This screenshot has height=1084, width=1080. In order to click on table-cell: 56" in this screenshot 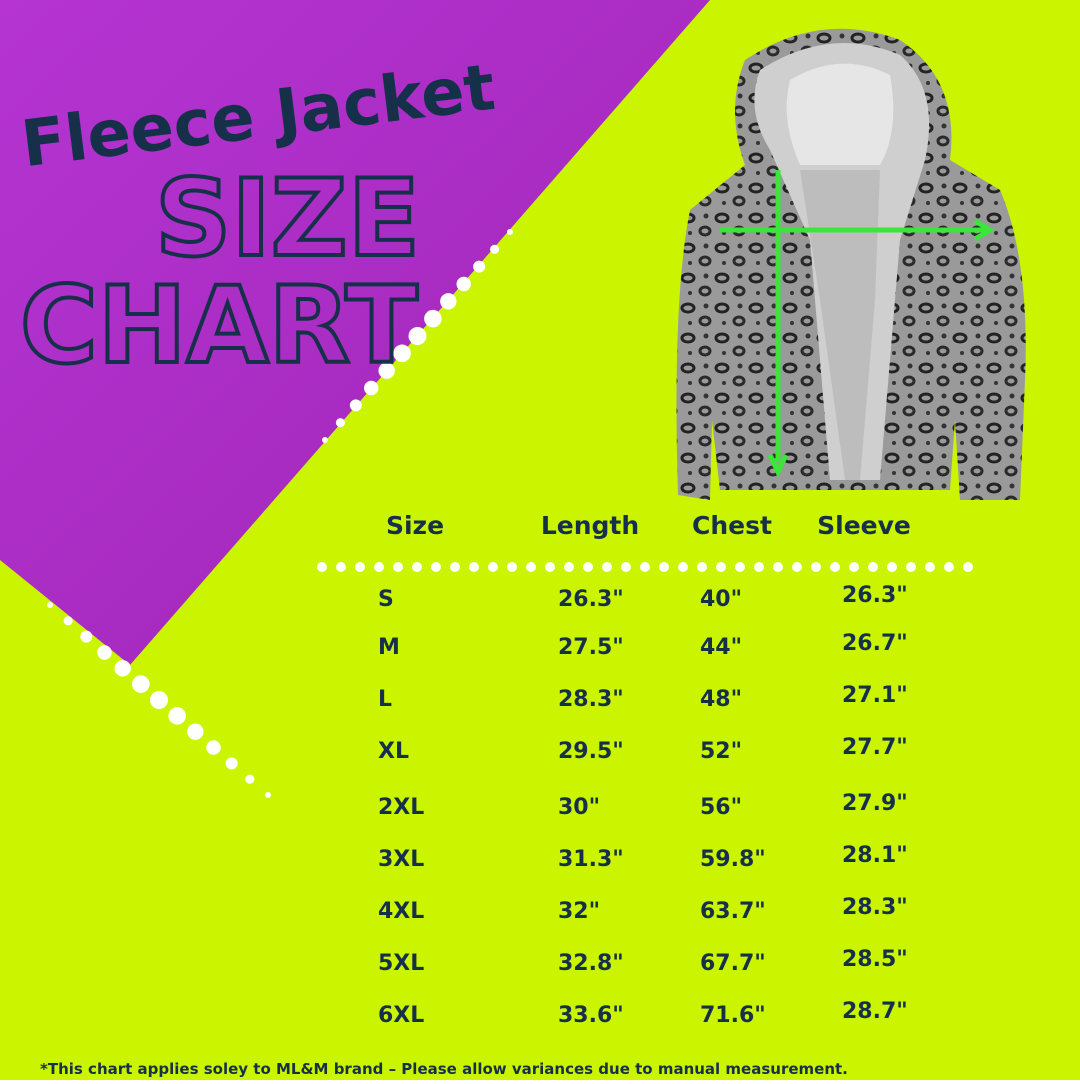, I will do `click(721, 807)`.